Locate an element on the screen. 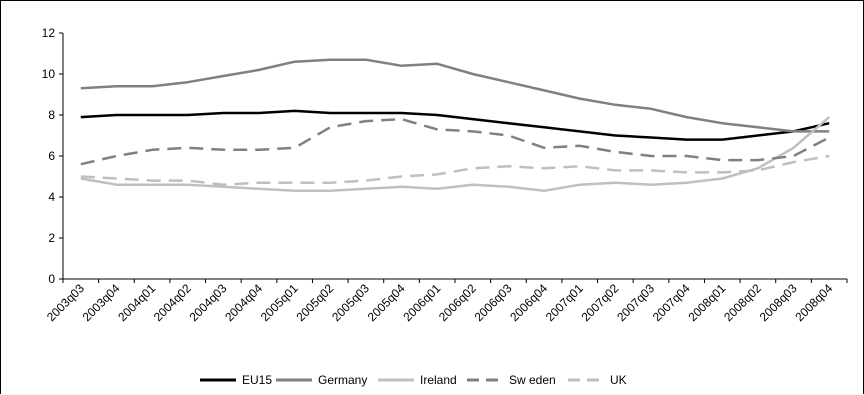  x-tick-label: 2006q03 is located at coordinates (493, 302).